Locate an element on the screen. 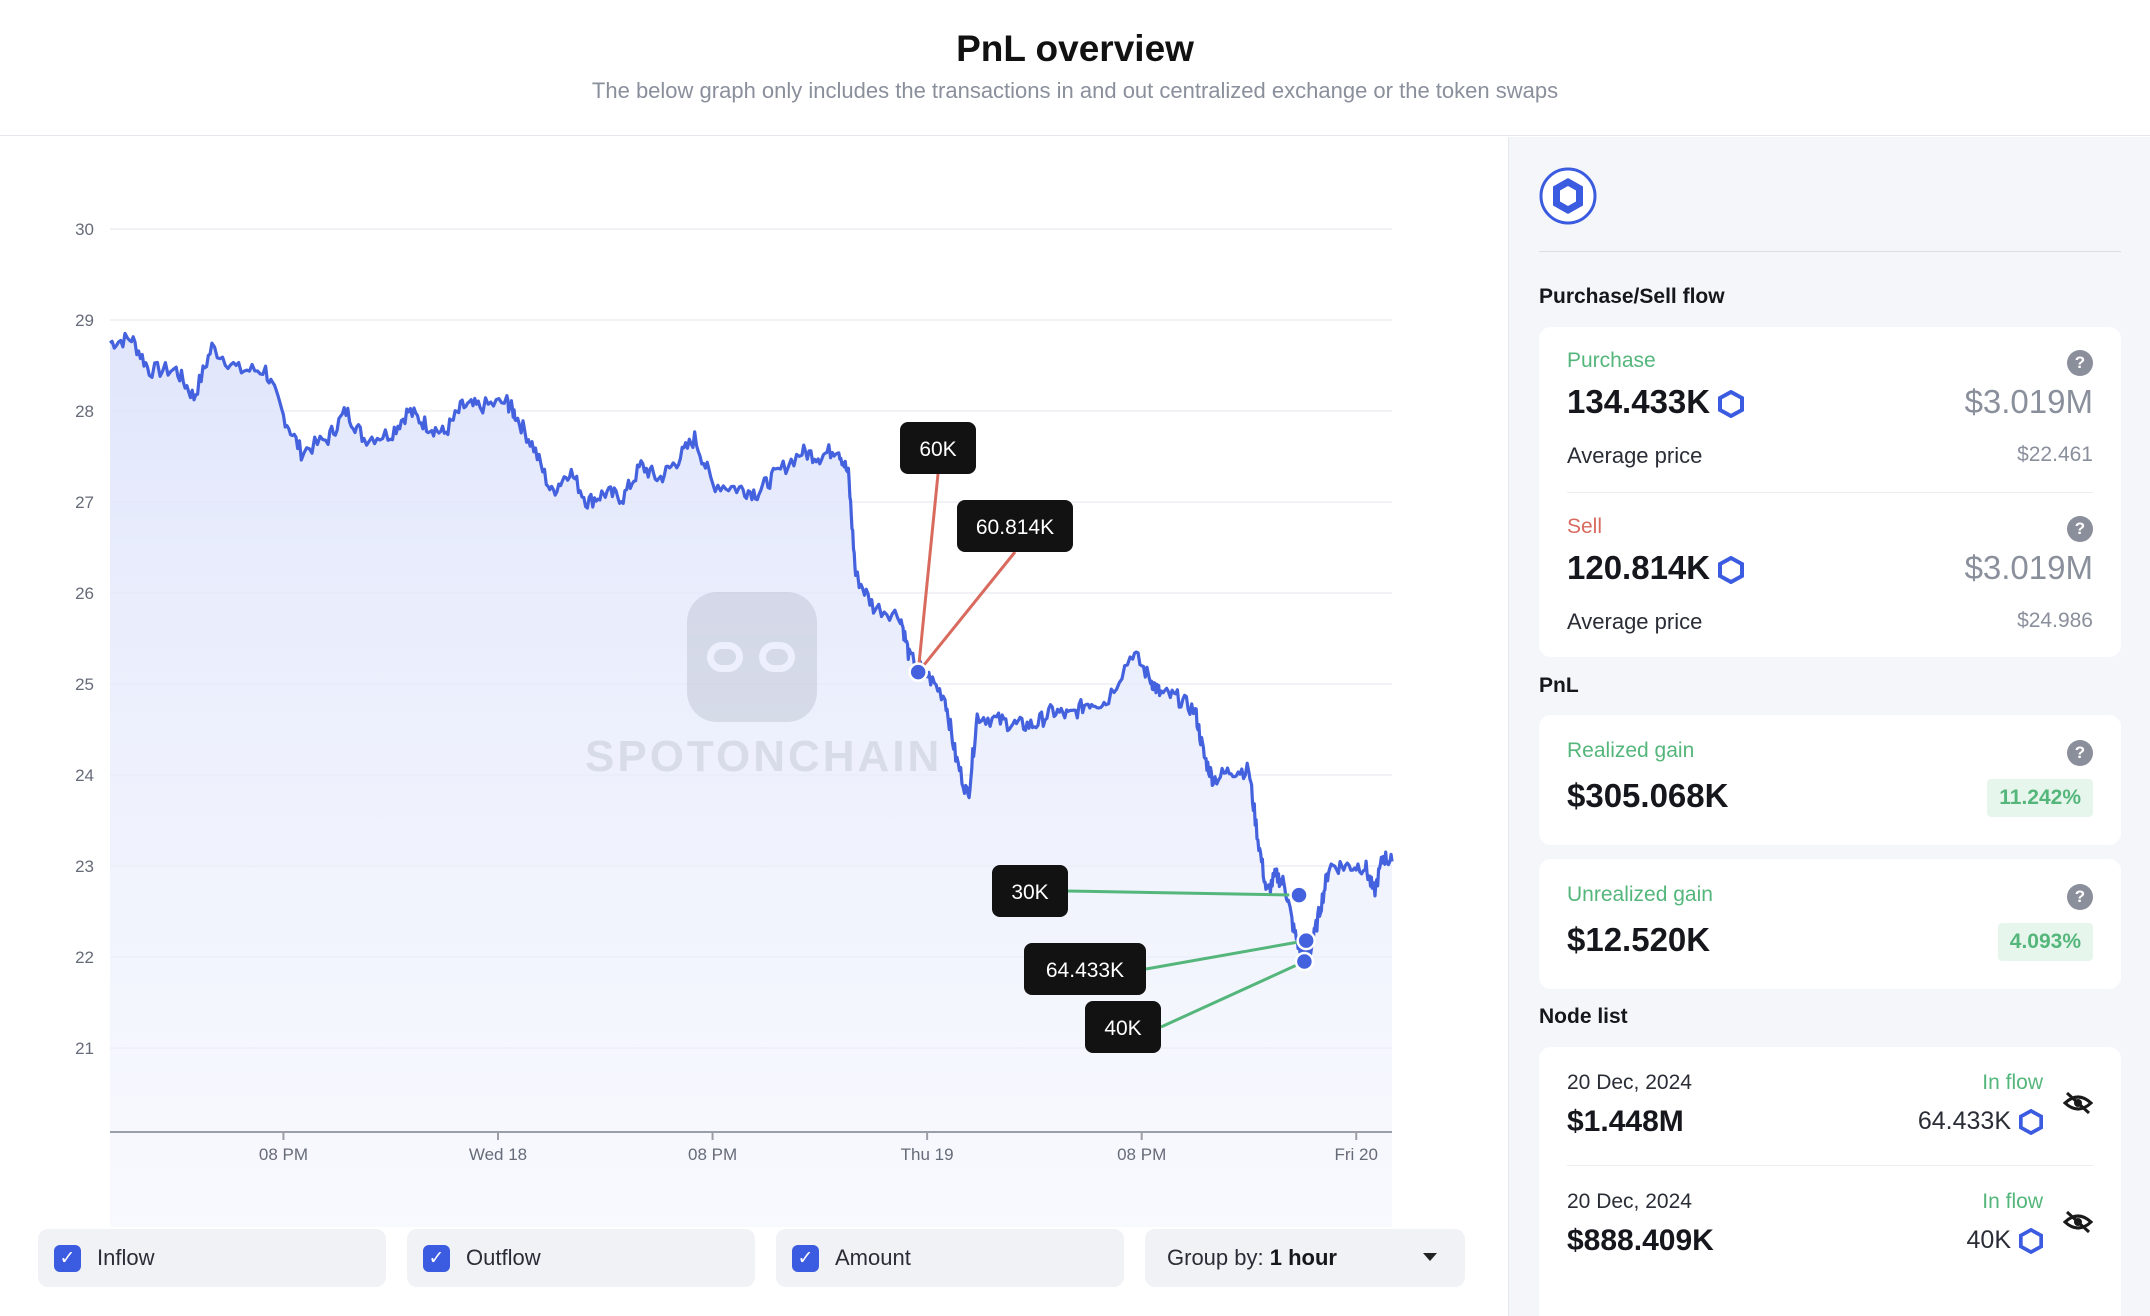  node-amount: 64.433K is located at coordinates (1980, 1121).